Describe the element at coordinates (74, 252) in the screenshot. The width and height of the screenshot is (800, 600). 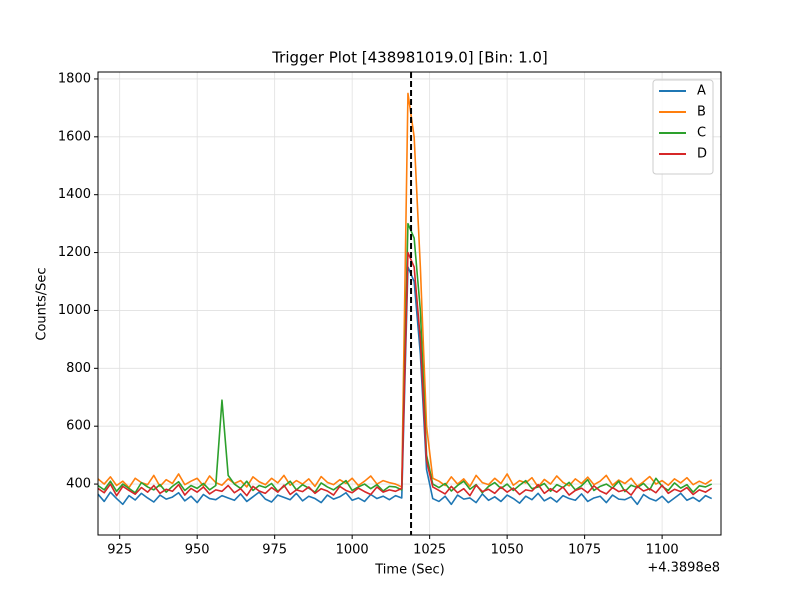
I see `y-tick-label: 1200` at that location.